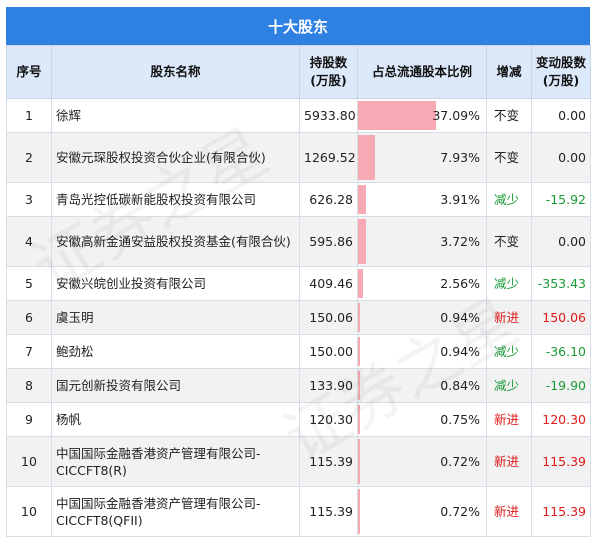  What do you see at coordinates (175, 157) in the screenshot?
I see `shareholder-name-cell: 安徽元琛股权投资合伙企业(有限合伙)` at bounding box center [175, 157].